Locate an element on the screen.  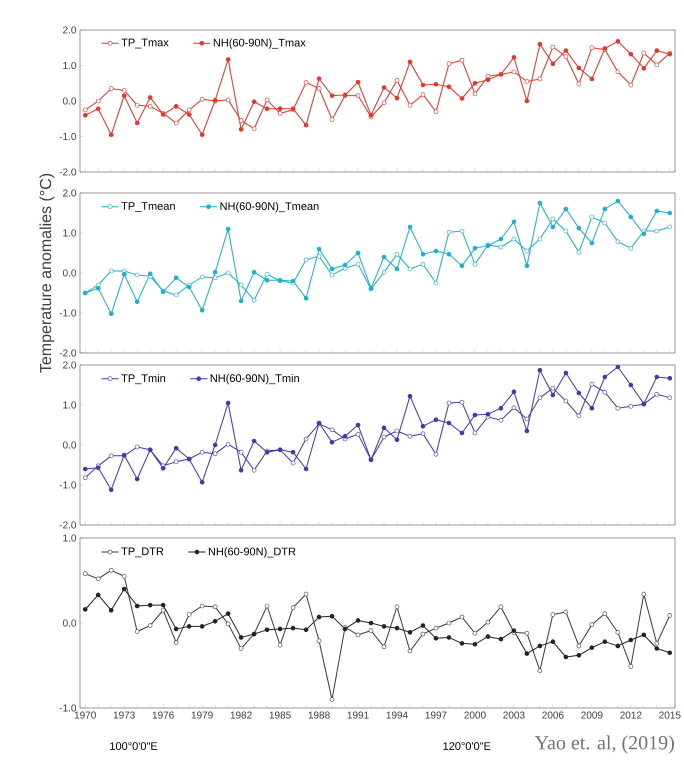
x-tick-label: 1988 is located at coordinates (319, 715).